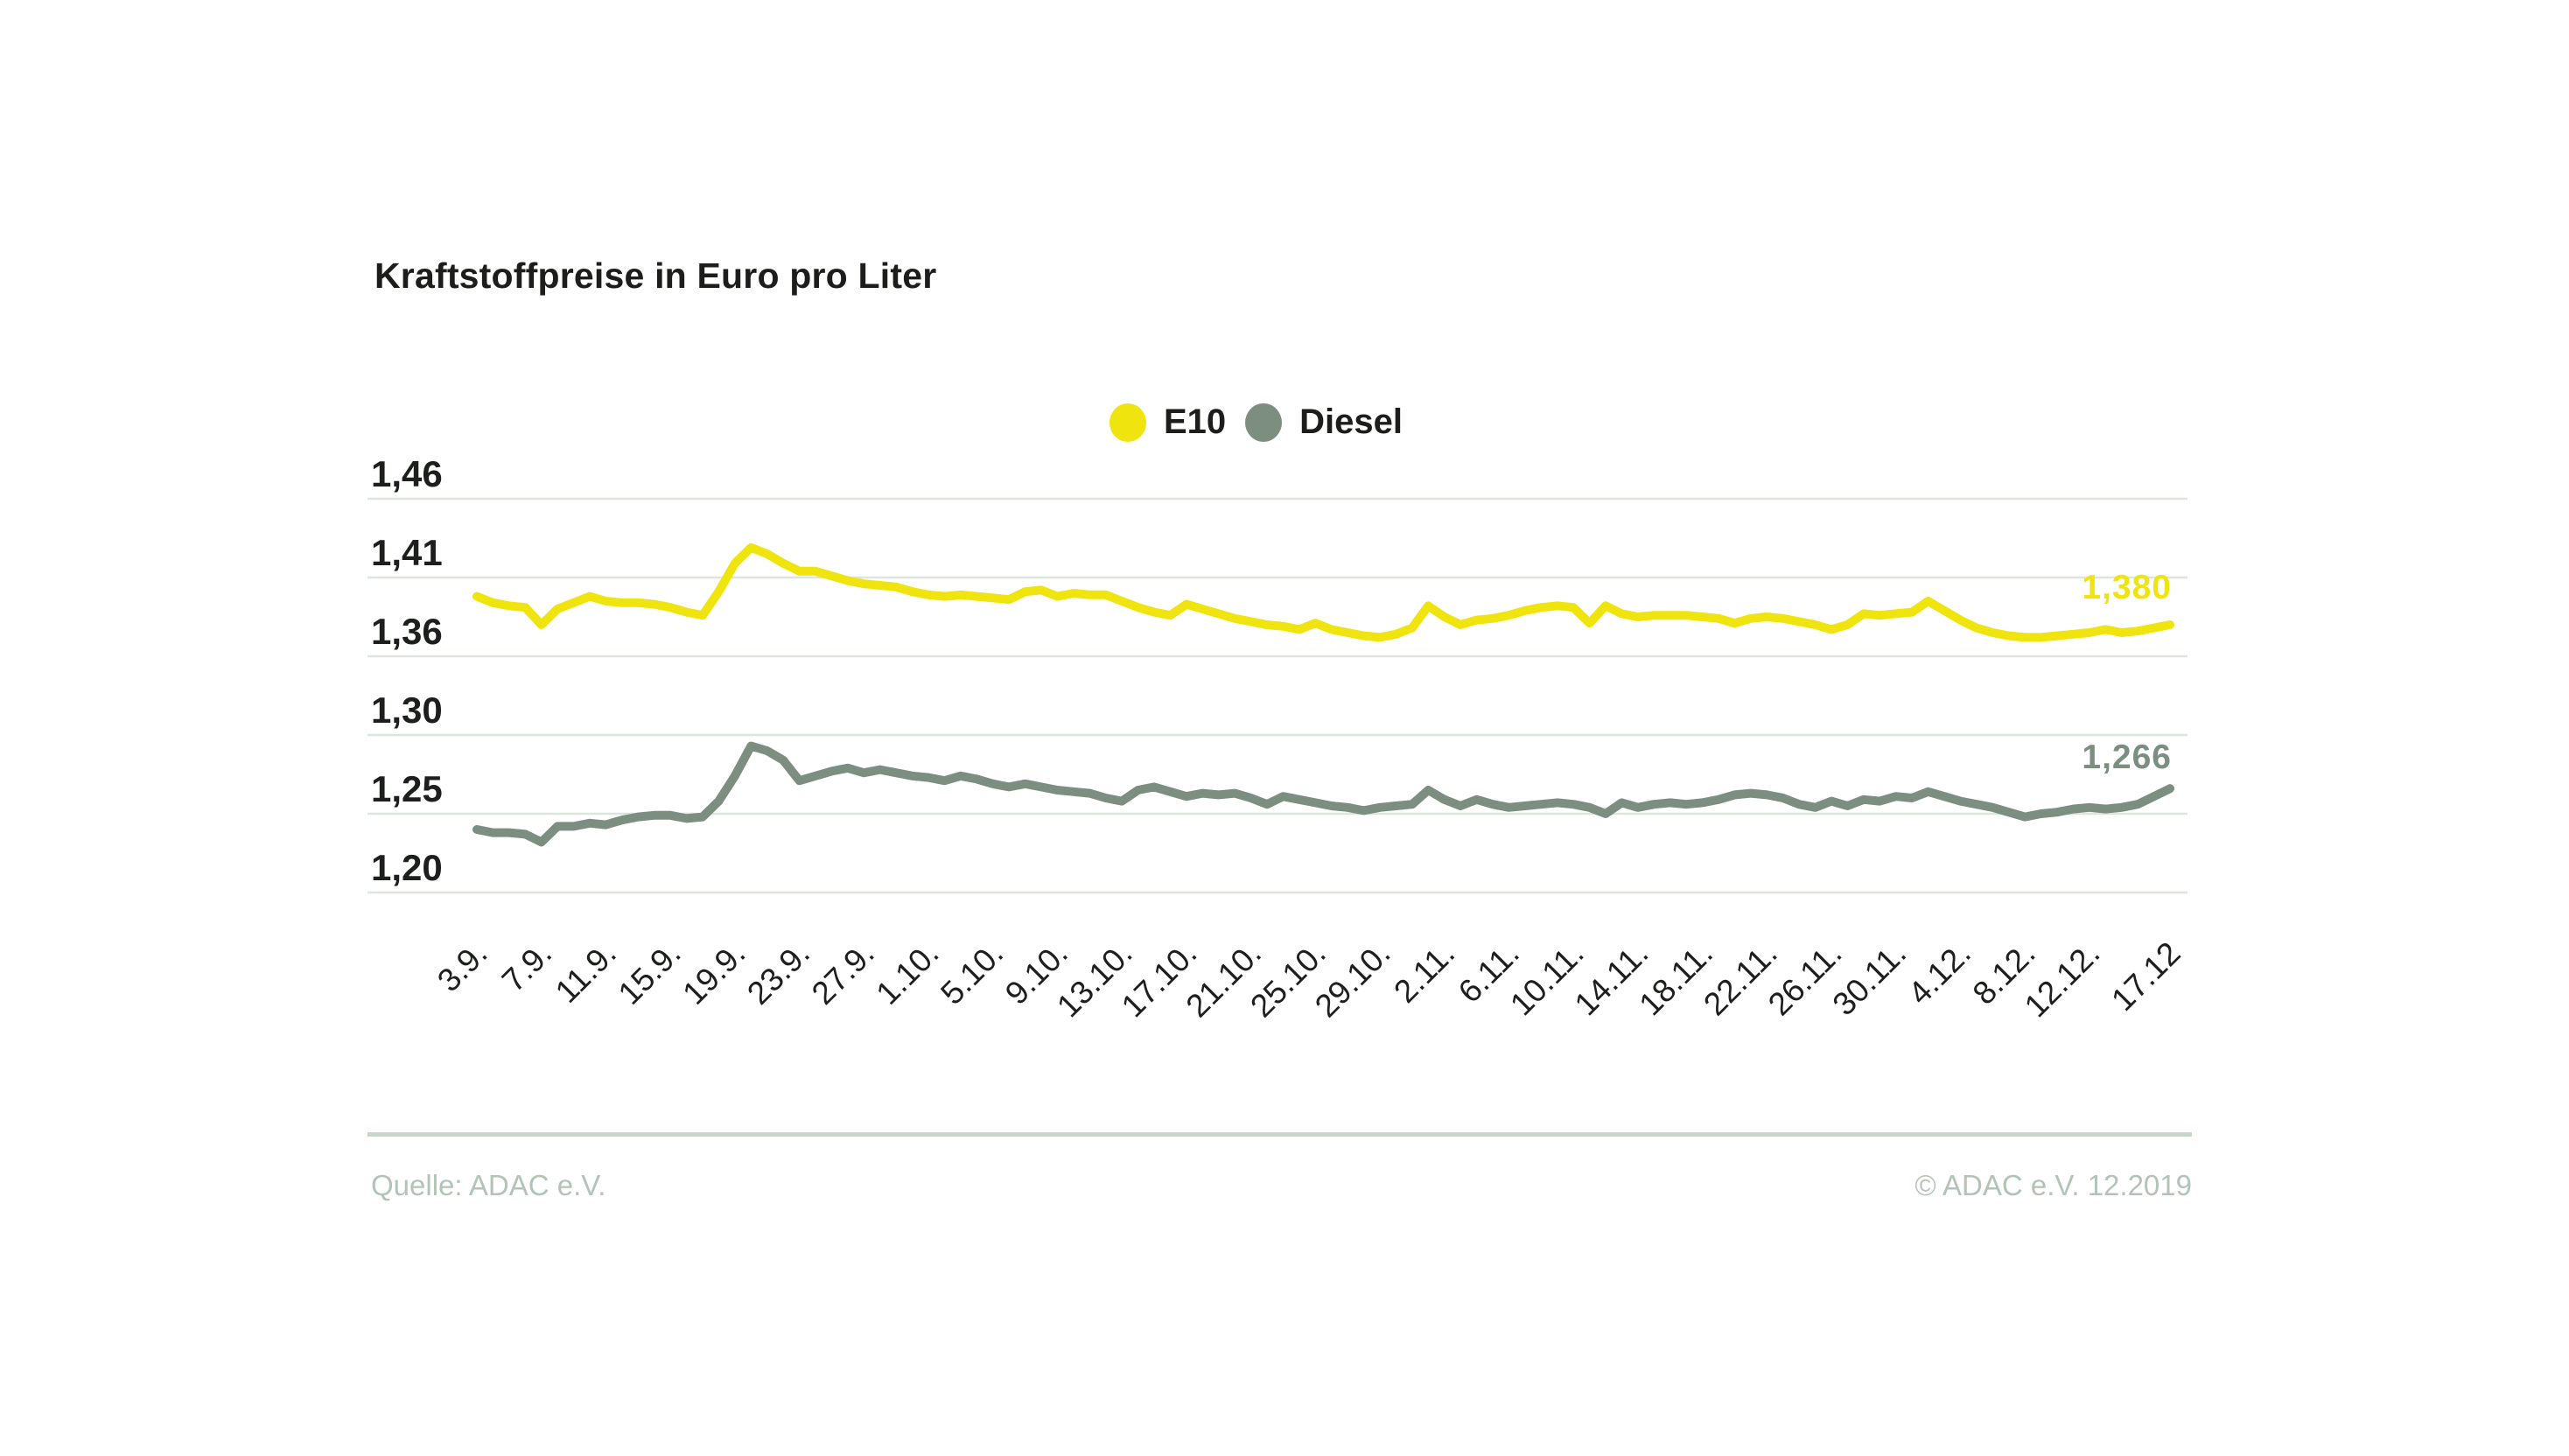  Describe the element at coordinates (407, 710) in the screenshot. I see `y-axis-label: 1,30` at that location.